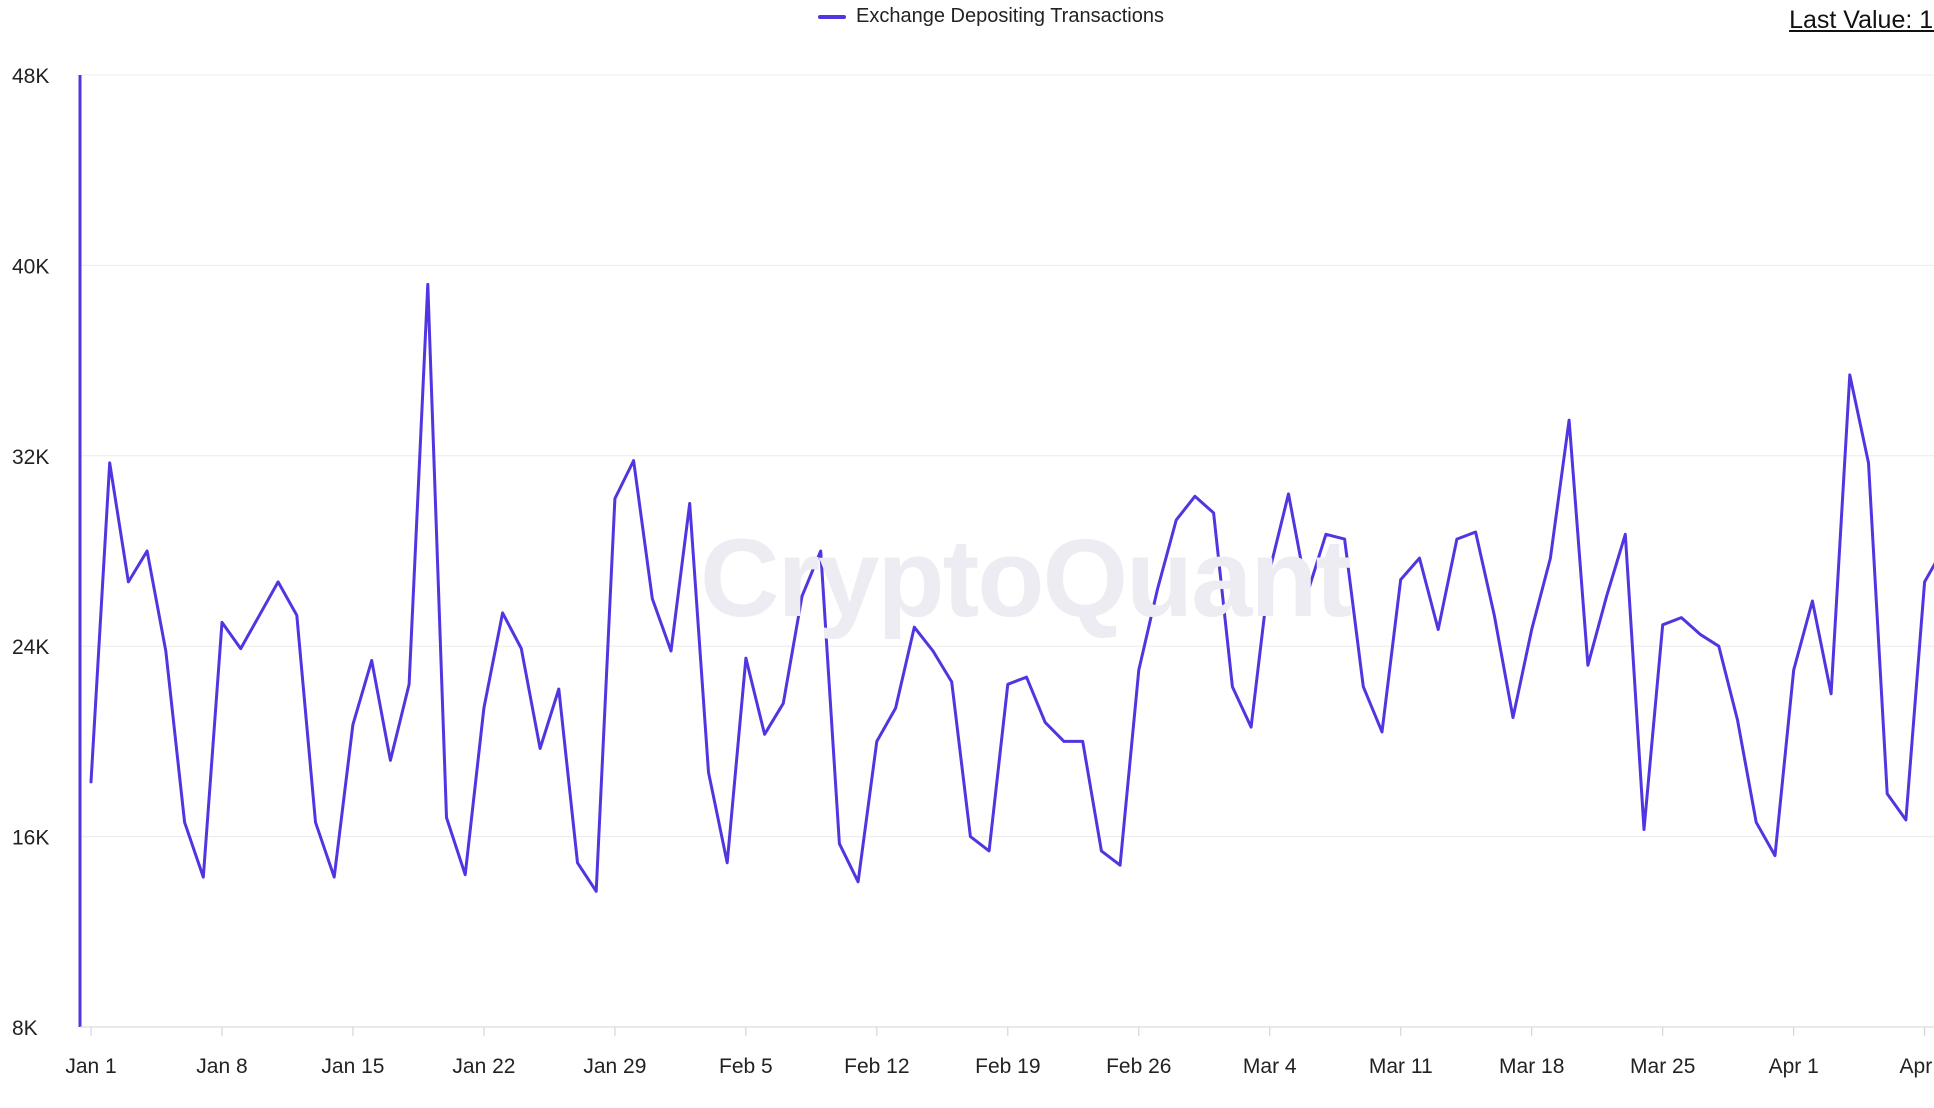  Describe the element at coordinates (991, 16) in the screenshot. I see `legend: Exchange Depositing Transactions` at that location.